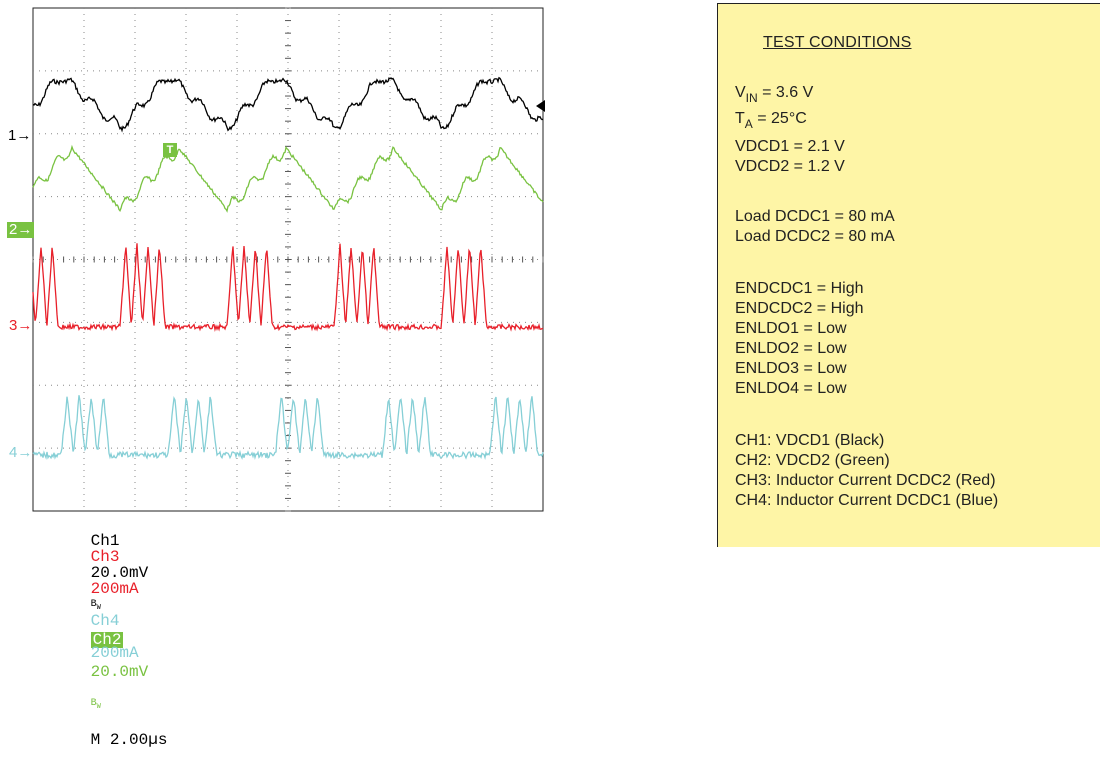  Describe the element at coordinates (95, 705) in the screenshot. I see `bw-limit-icon: BW` at that location.